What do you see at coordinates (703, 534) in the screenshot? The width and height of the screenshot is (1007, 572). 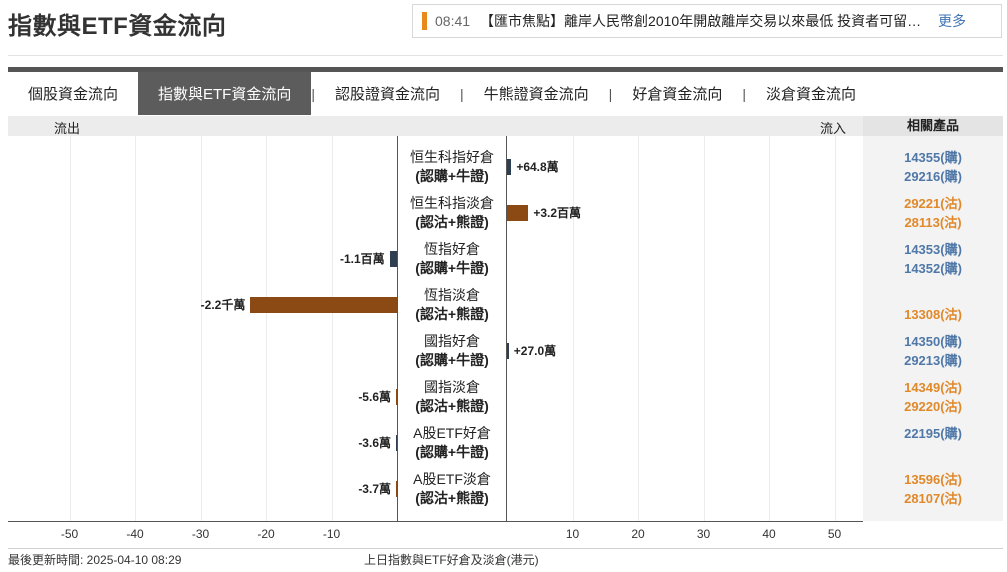 I see `x-tick-label: 30` at bounding box center [703, 534].